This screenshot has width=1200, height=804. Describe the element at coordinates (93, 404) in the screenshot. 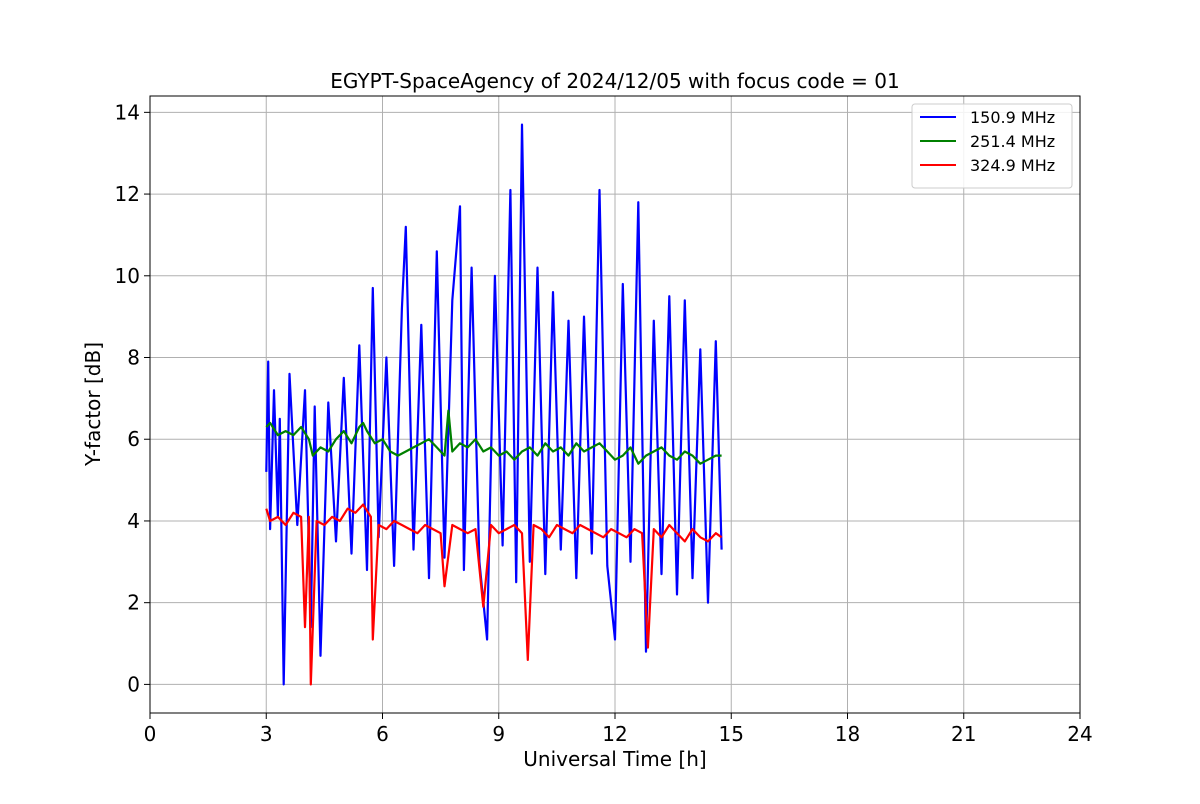

I see `y-axis-label: Y-factor [dB]` at that location.